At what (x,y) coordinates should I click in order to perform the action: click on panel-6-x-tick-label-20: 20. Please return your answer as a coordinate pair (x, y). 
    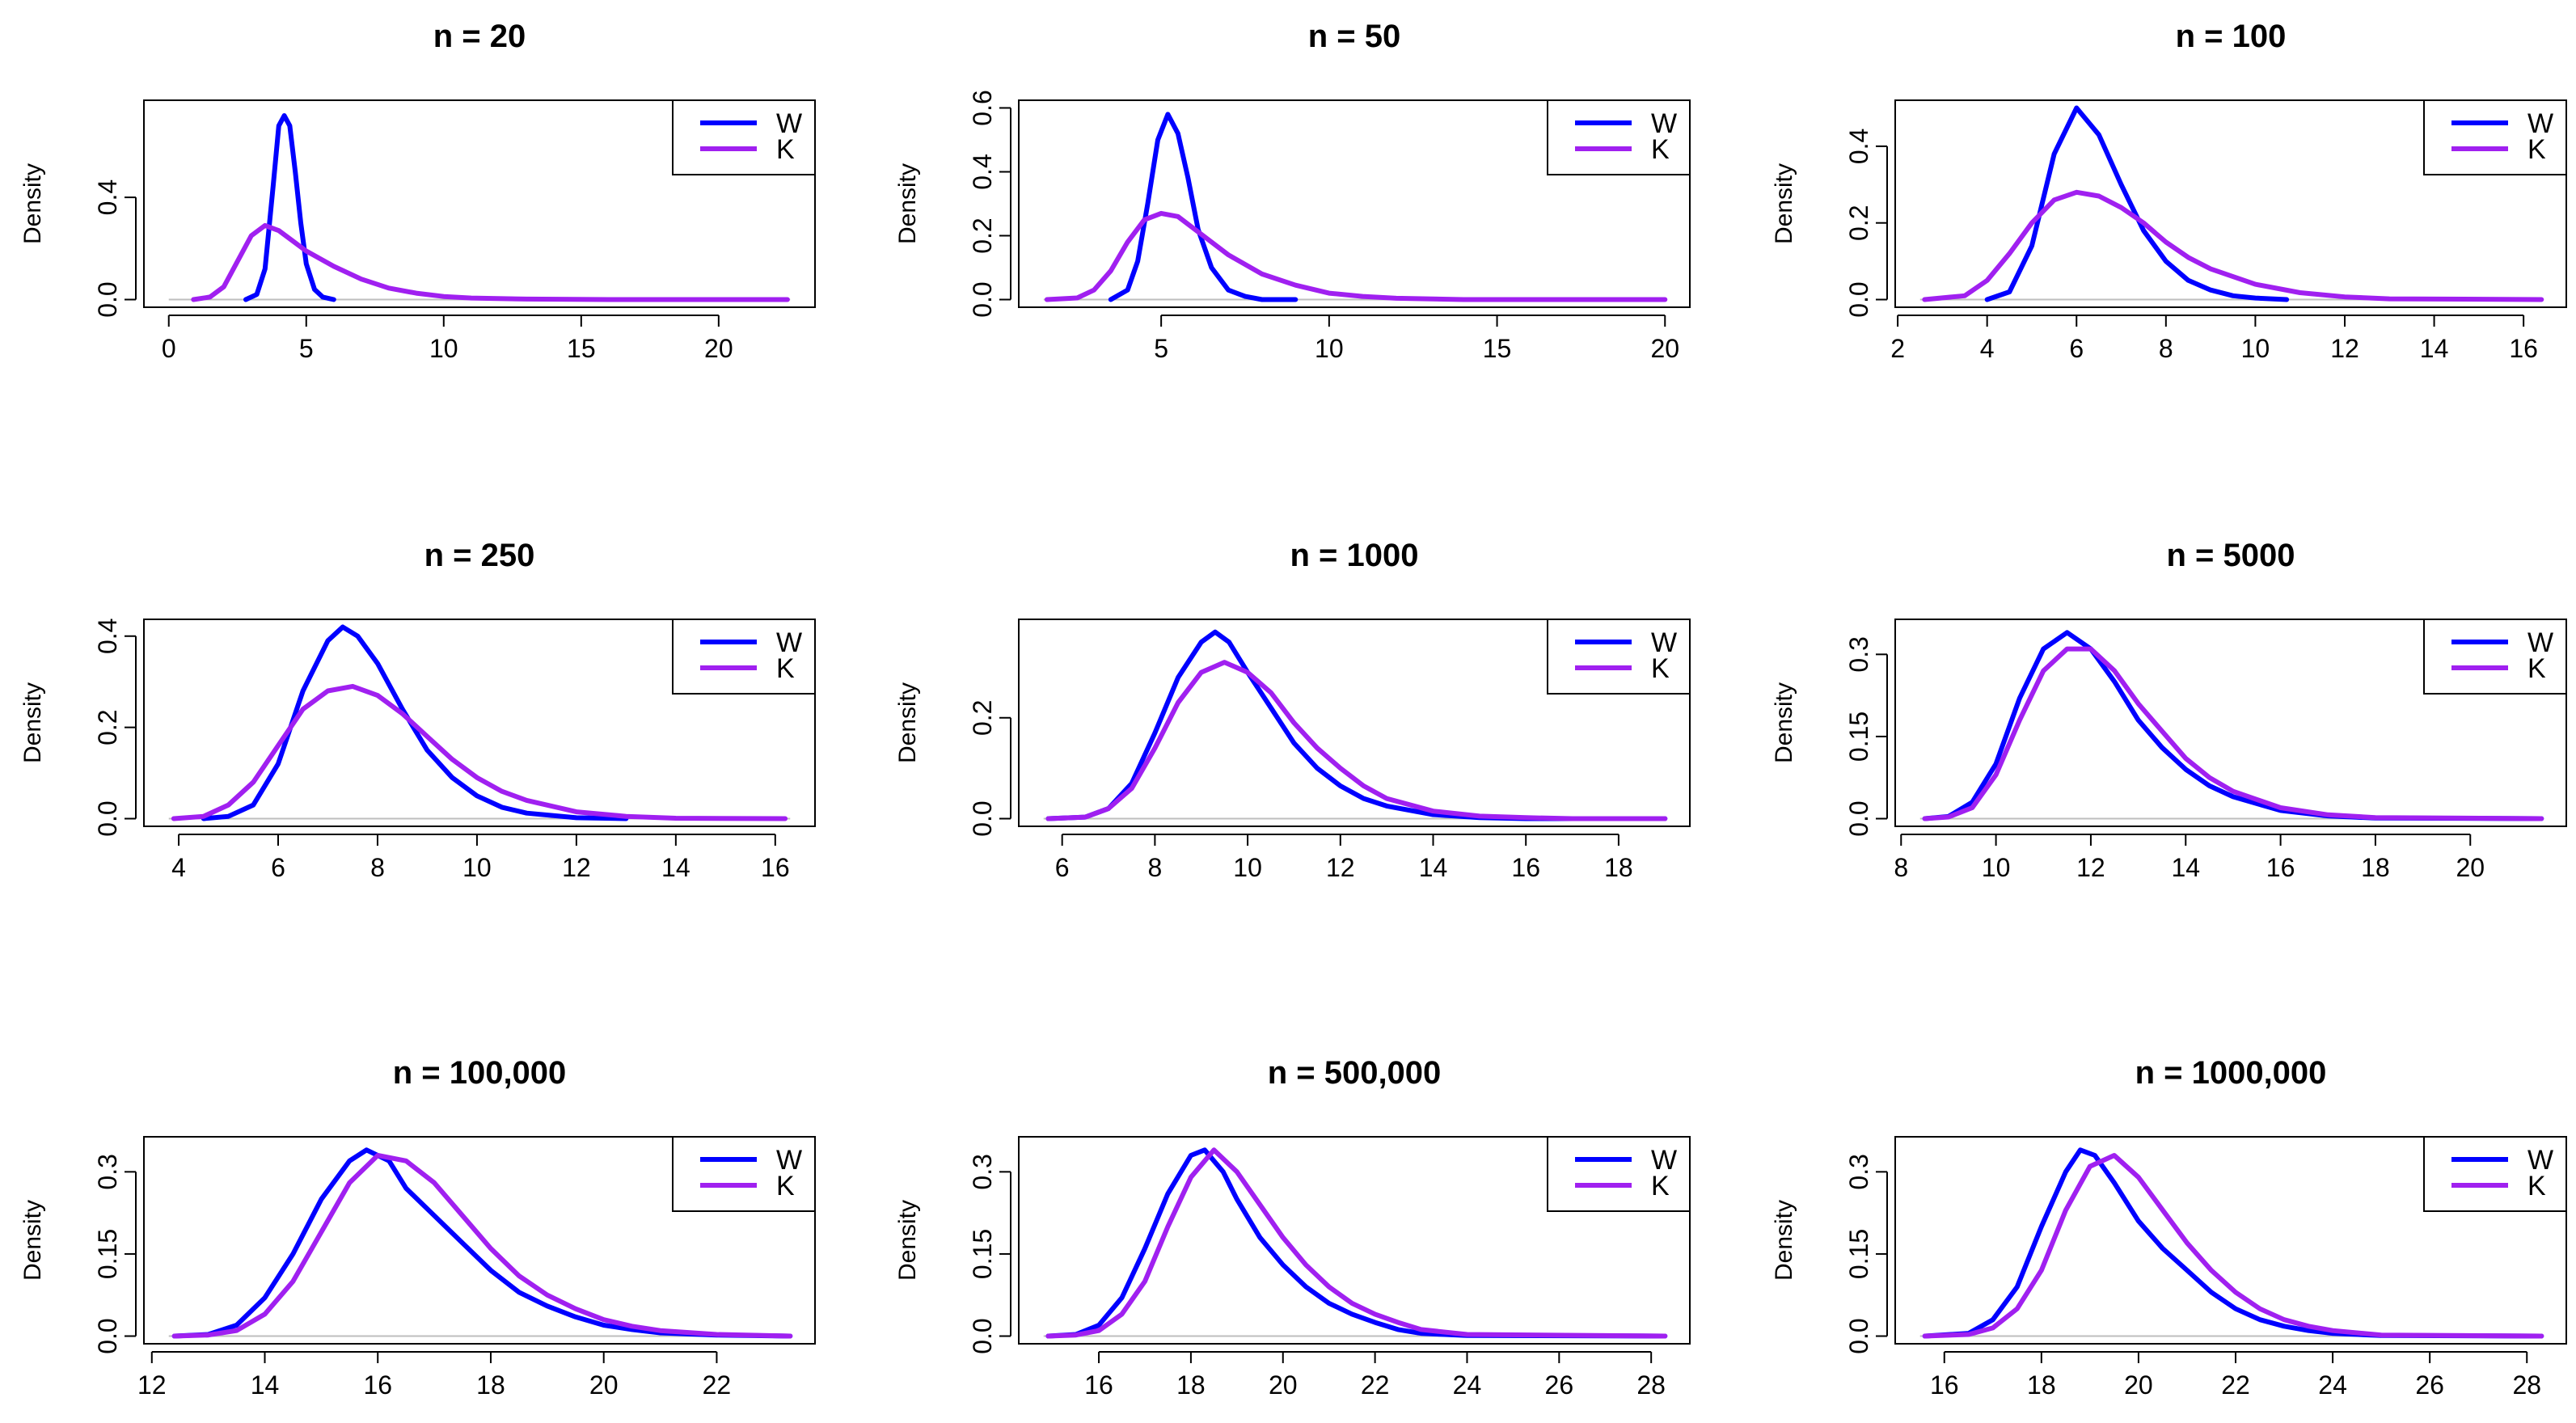
    Looking at the image, I should click on (2470, 867).